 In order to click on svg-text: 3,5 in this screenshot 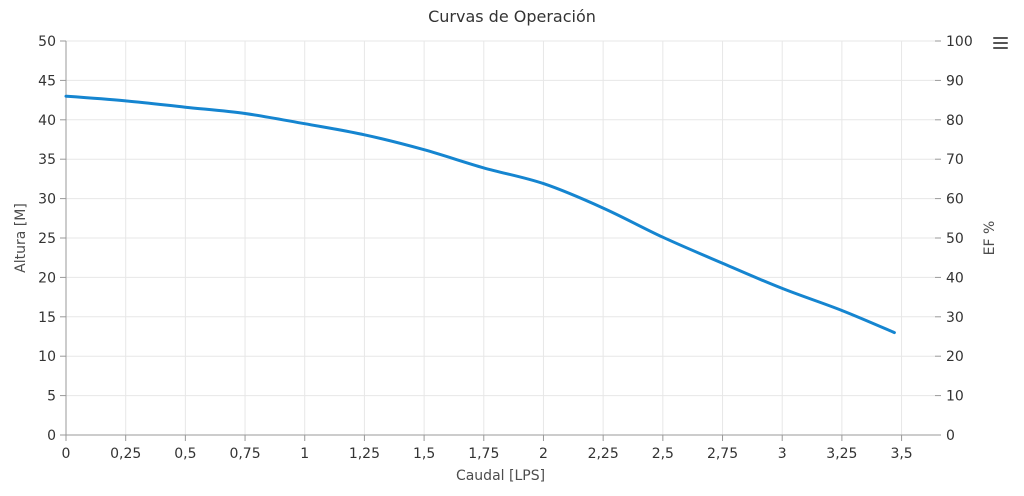, I will do `click(901, 454)`.